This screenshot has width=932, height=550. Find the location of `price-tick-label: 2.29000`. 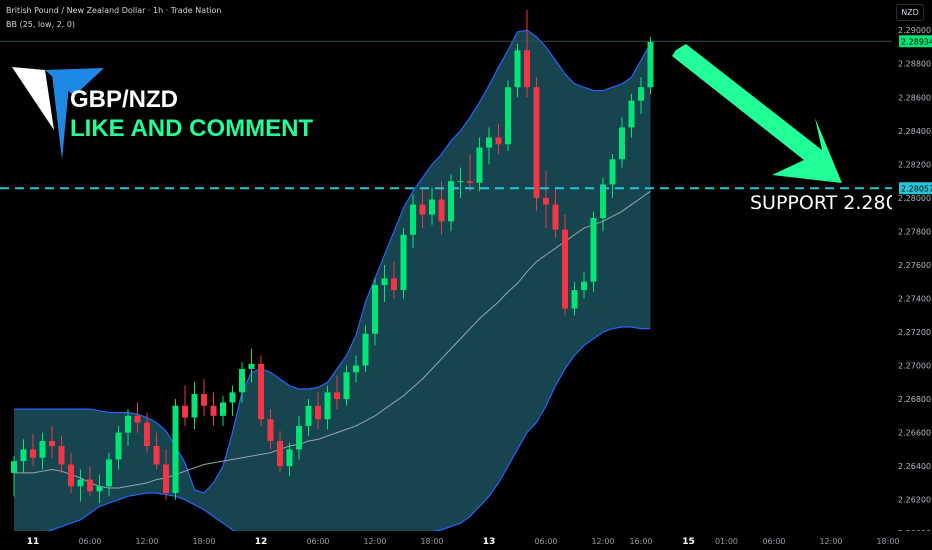

price-tick-label: 2.29000 is located at coordinates (914, 30).